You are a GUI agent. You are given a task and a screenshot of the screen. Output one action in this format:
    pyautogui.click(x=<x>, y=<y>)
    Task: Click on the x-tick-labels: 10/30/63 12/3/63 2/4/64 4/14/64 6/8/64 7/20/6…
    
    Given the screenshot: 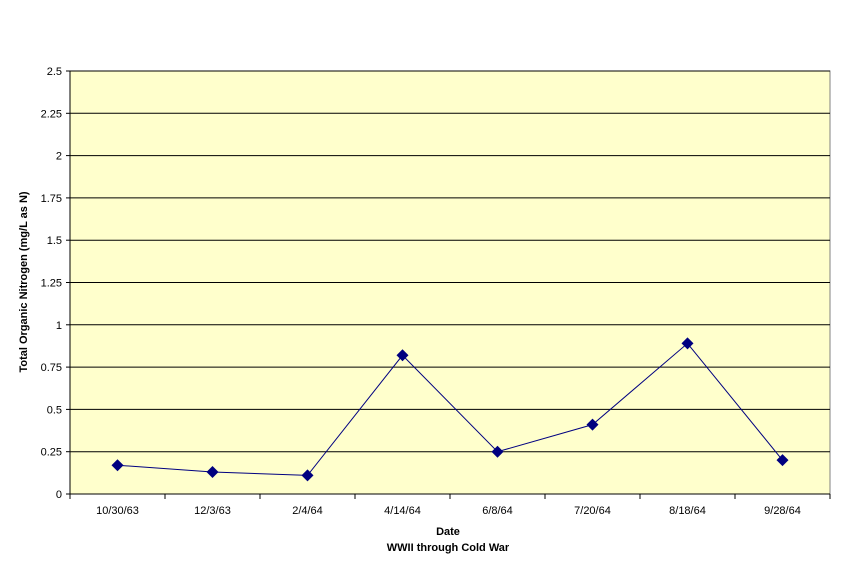 What is the action you would take?
    pyautogui.click(x=448, y=511)
    